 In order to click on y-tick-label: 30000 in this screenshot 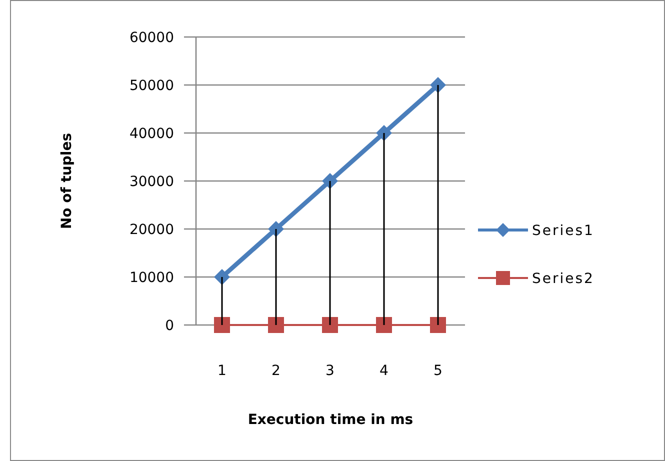, I will do `click(151, 182)`.